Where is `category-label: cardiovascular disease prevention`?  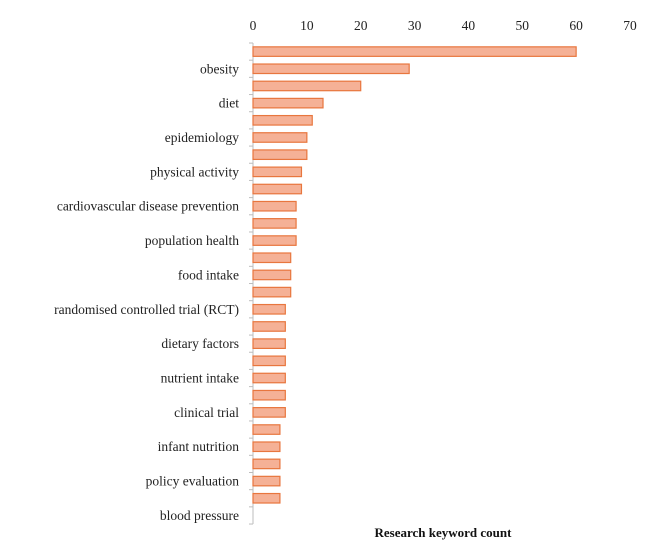
category-label: cardiovascular disease prevention is located at coordinates (148, 206).